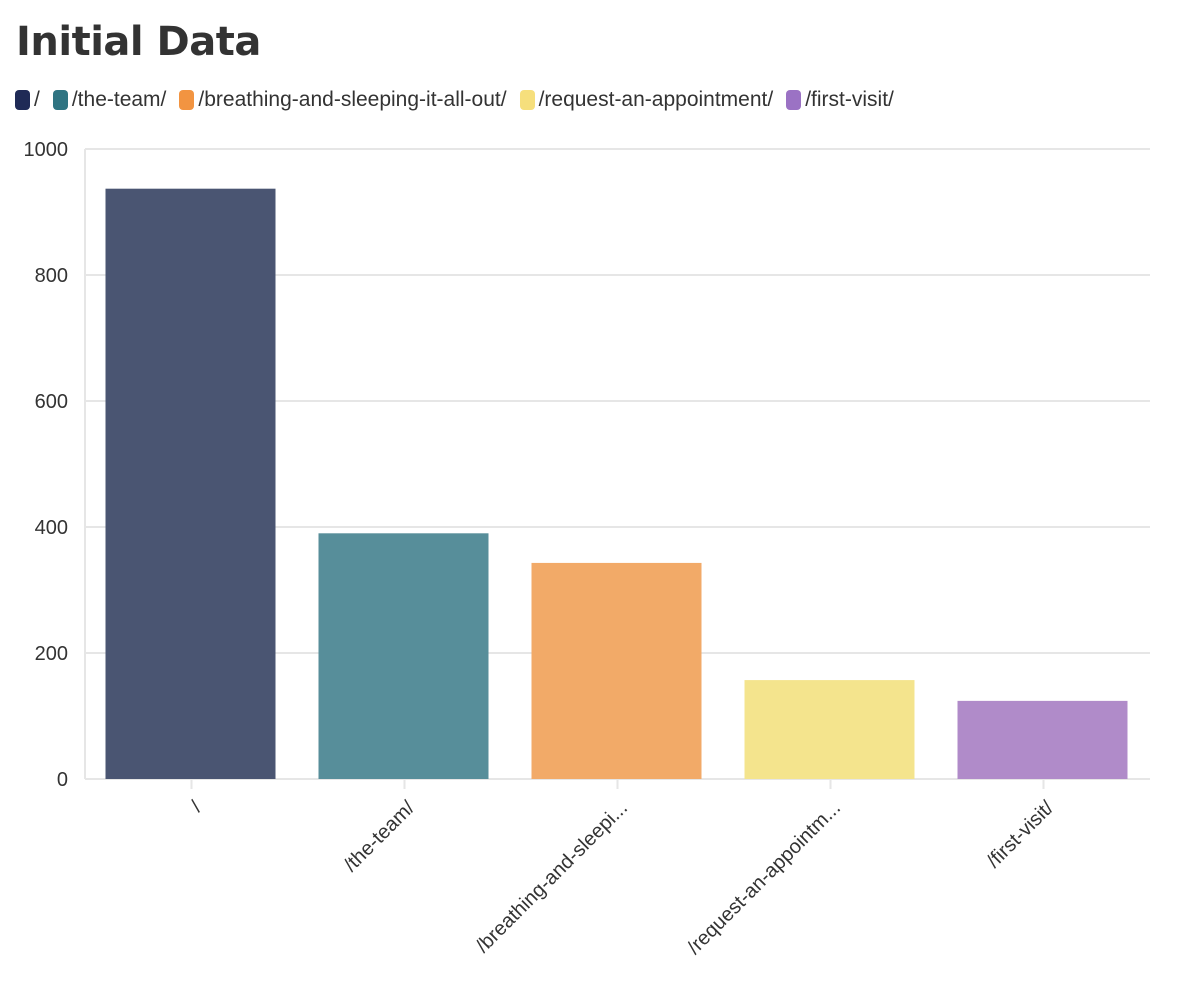  Describe the element at coordinates (62, 780) in the screenshot. I see `y-tick-label-0: 0` at that location.